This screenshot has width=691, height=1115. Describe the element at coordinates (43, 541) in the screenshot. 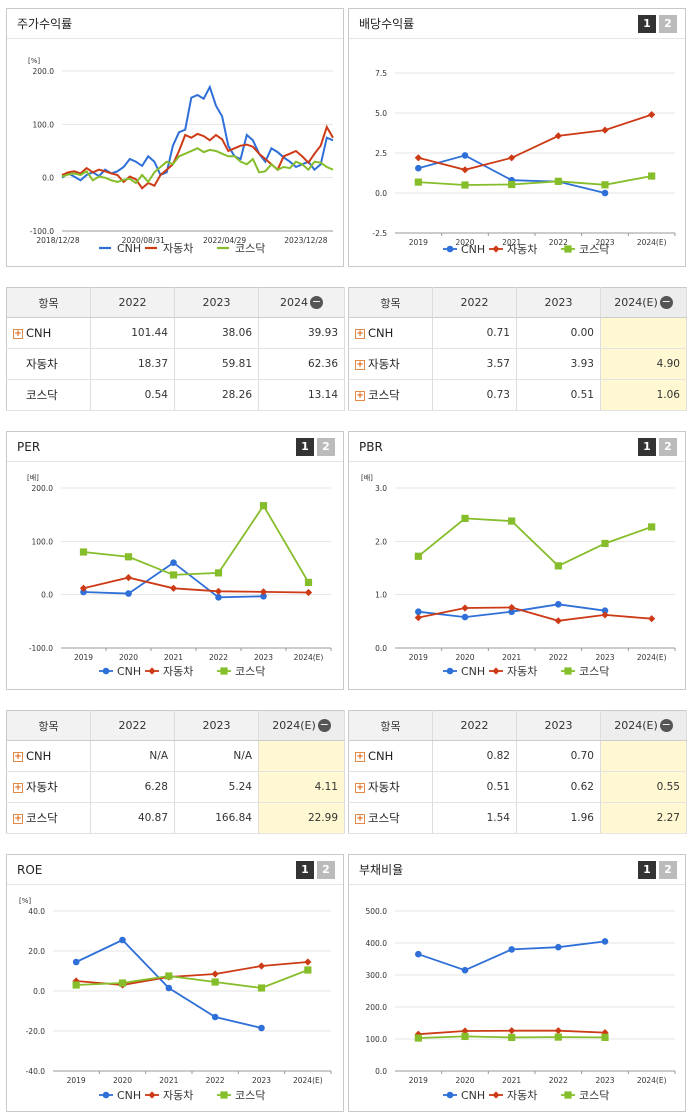

I see `y-tick-label: 100.0` at that location.